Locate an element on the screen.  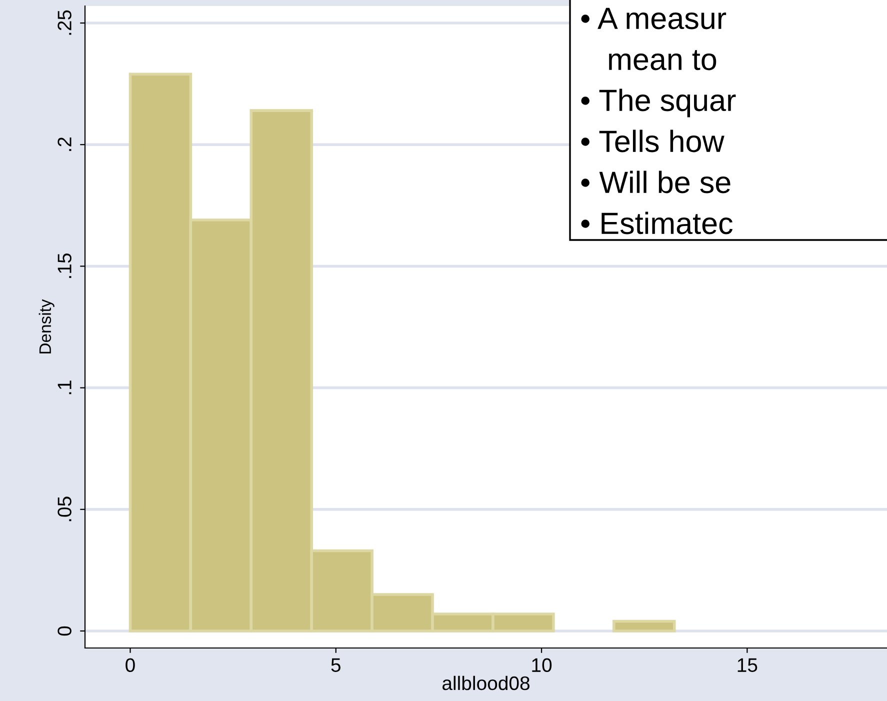
x-tick-label: 15 is located at coordinates (748, 665).